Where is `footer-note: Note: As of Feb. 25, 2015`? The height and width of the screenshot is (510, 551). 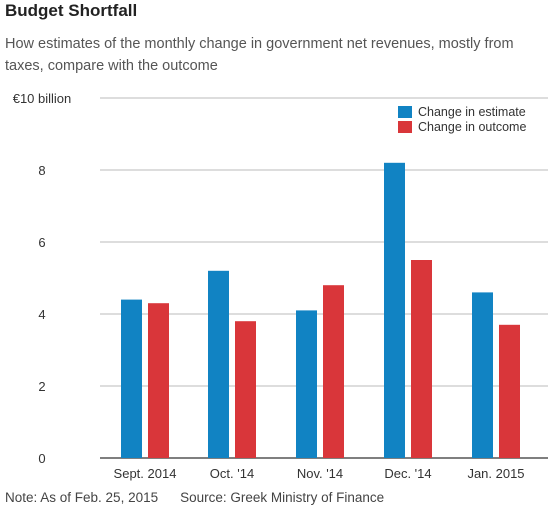
footer-note: Note: As of Feb. 25, 2015 is located at coordinates (82, 497).